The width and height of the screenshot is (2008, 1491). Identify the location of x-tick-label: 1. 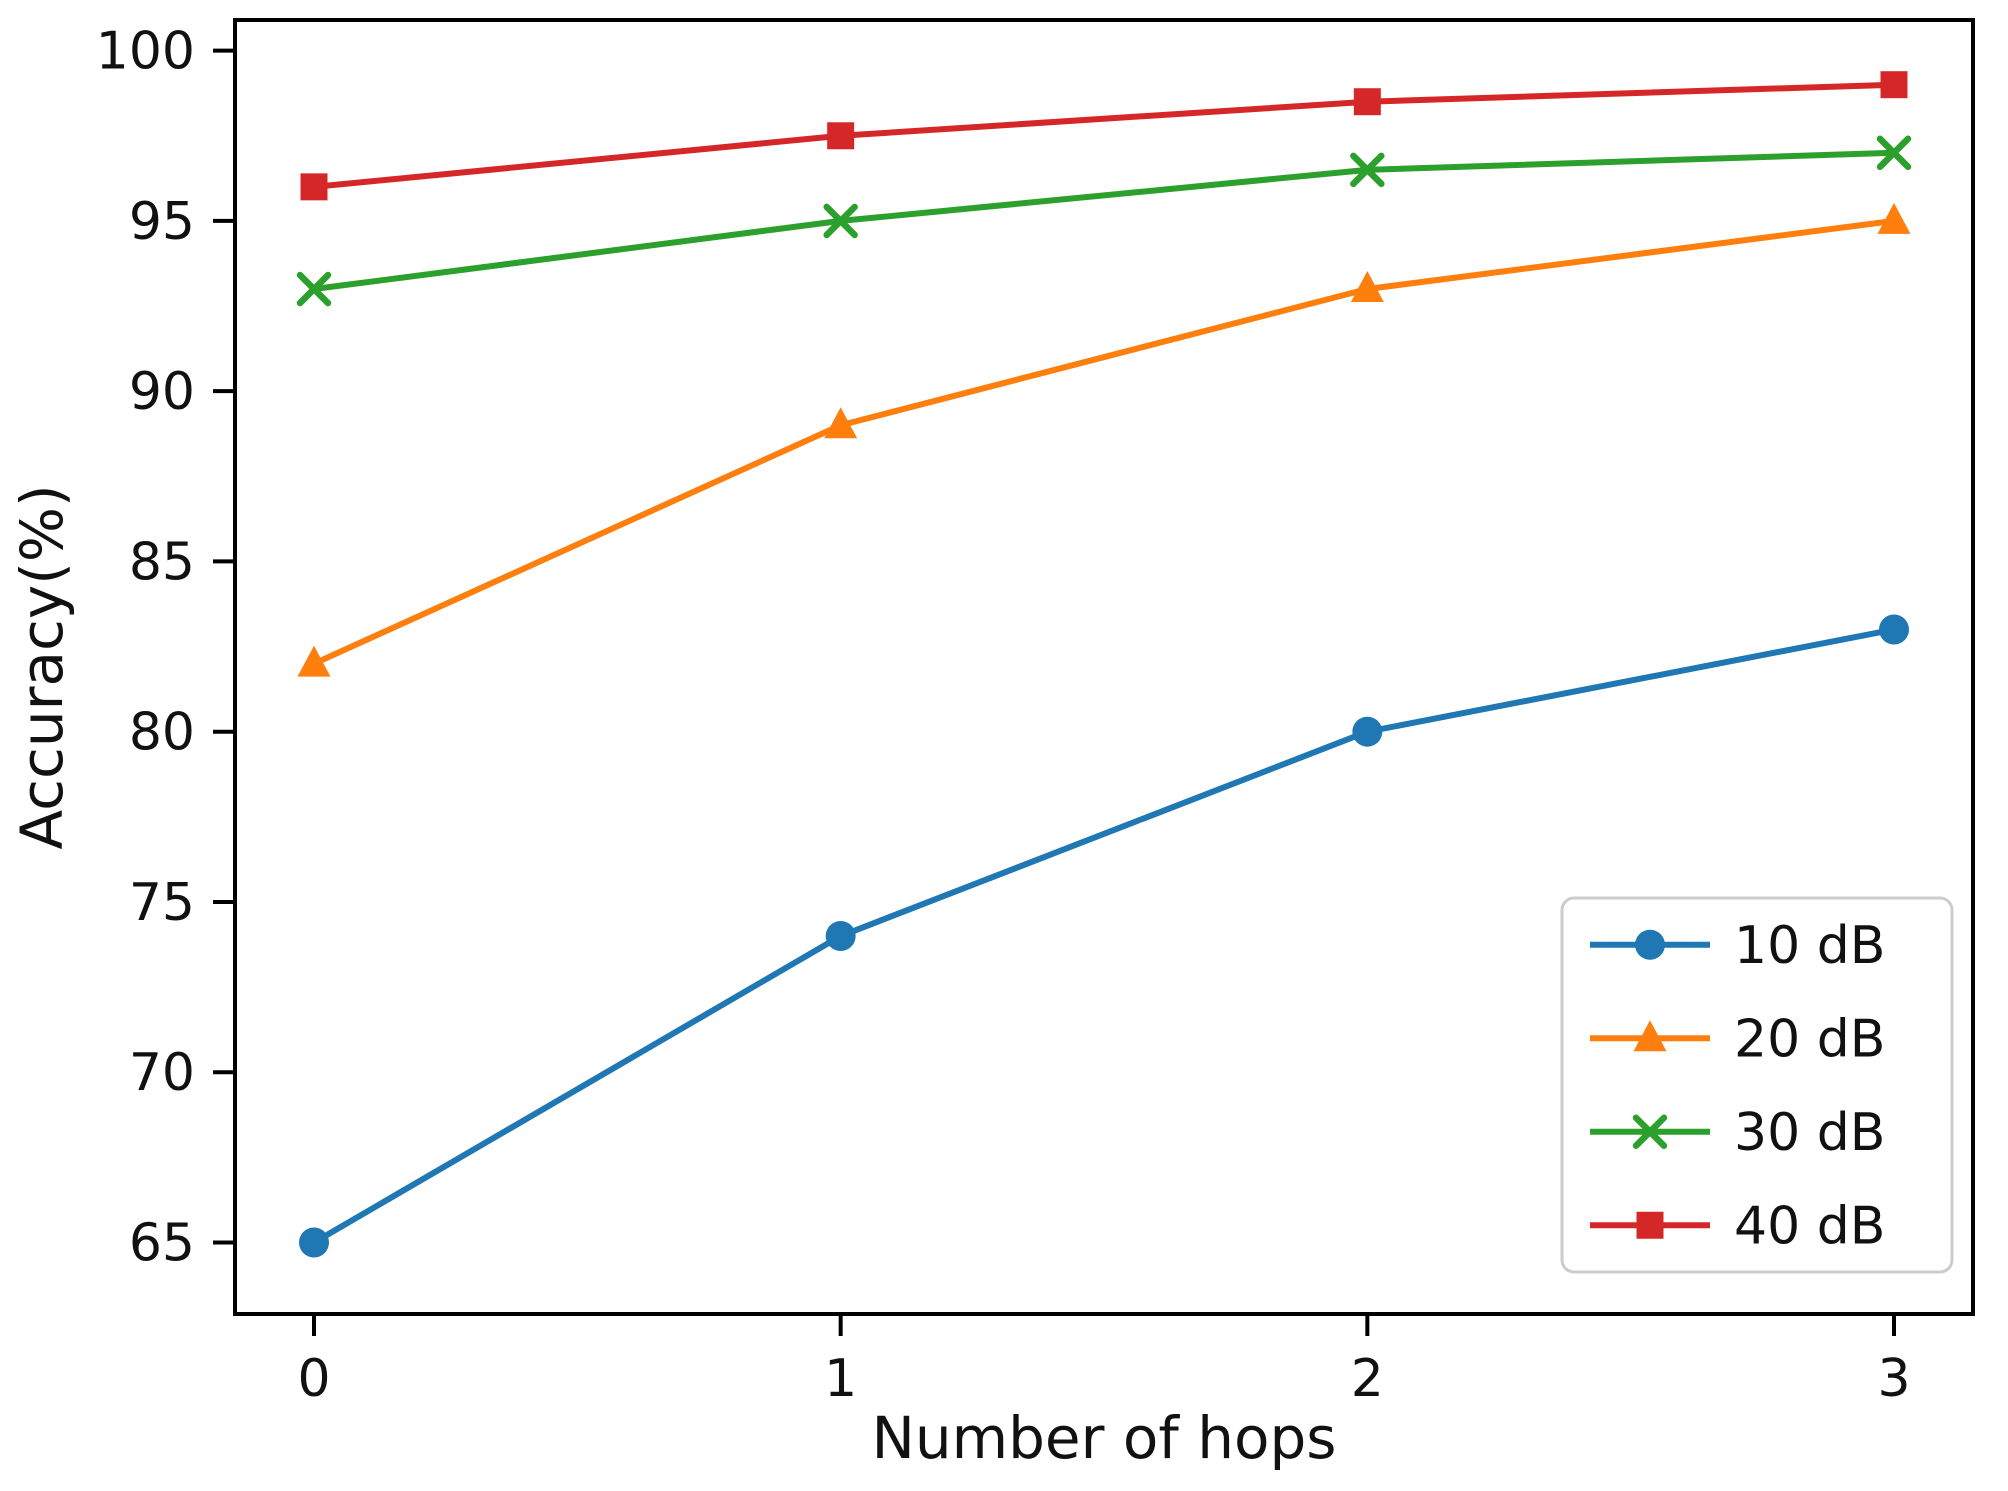
(840, 1379).